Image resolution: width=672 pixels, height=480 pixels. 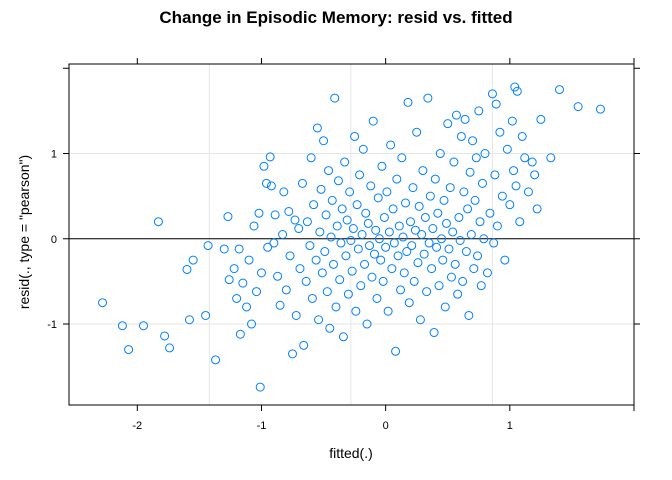 What do you see at coordinates (54, 240) in the screenshot?
I see `y-tick-label: 0` at bounding box center [54, 240].